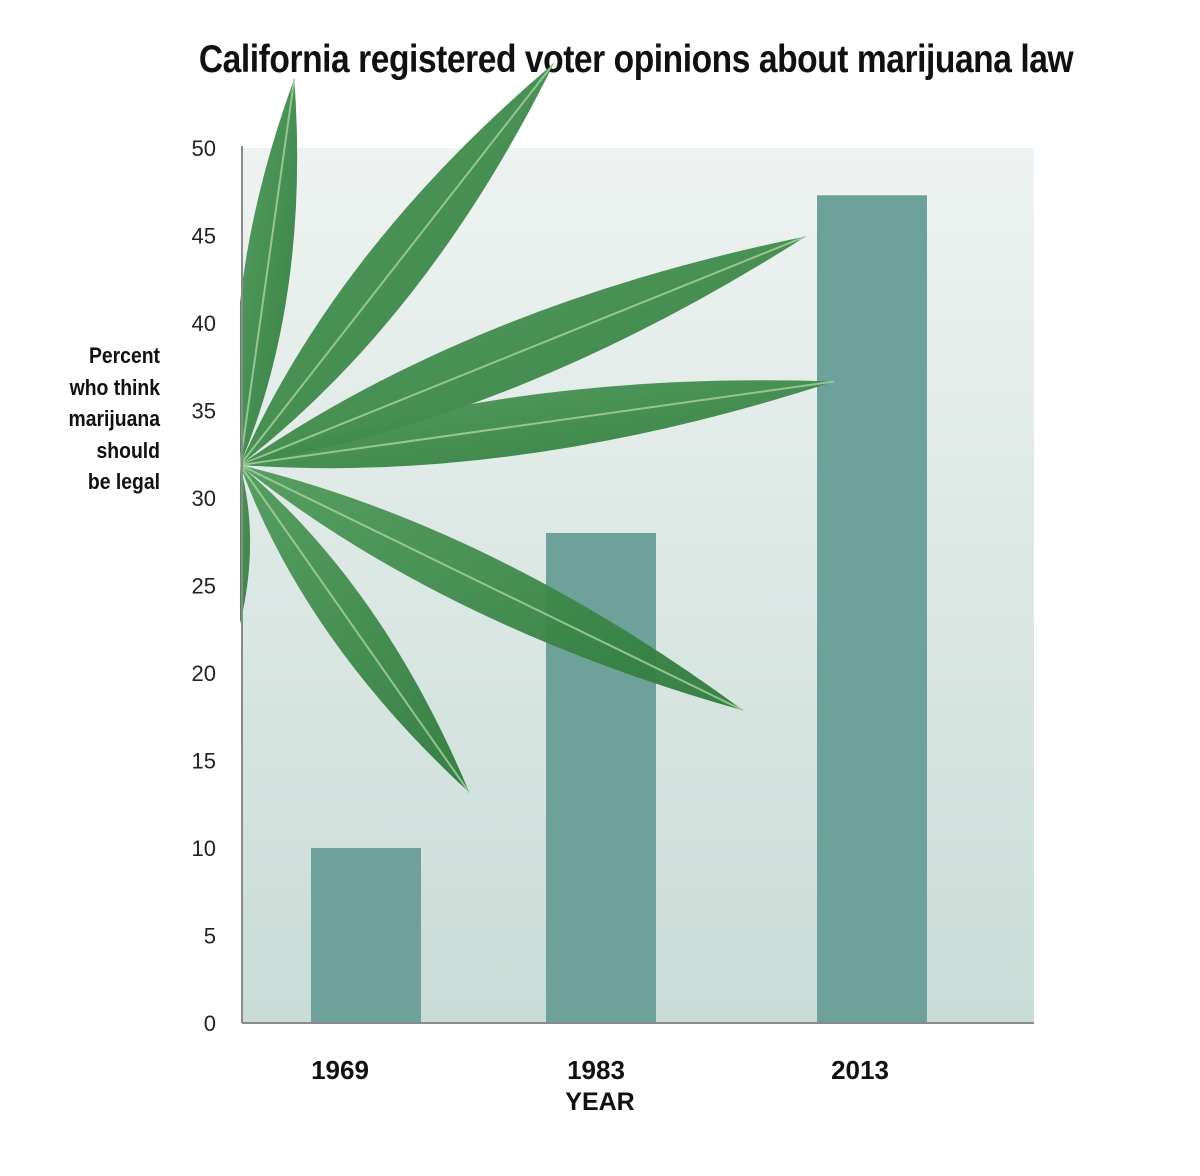 Image resolution: width=1200 pixels, height=1176 pixels. What do you see at coordinates (596, 1070) in the screenshot?
I see `x-category-label: 1983` at bounding box center [596, 1070].